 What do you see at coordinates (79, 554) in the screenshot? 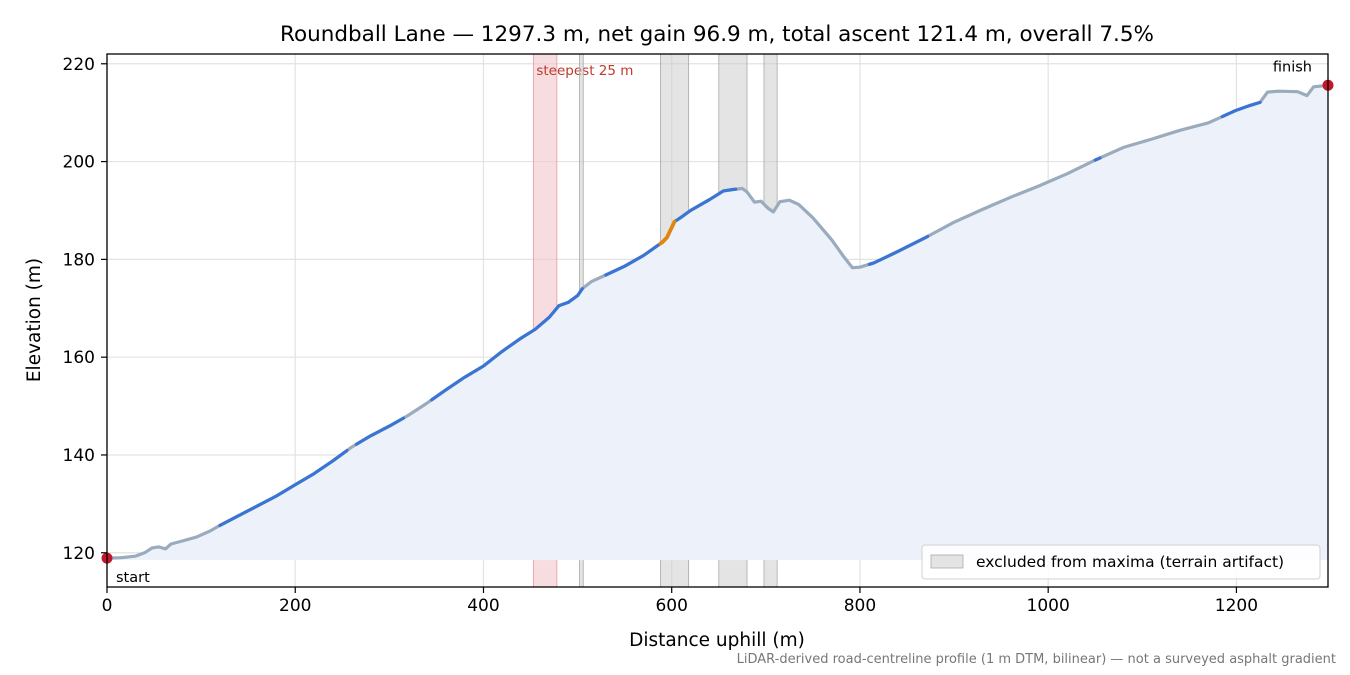
I see `y-tick-label: 120` at bounding box center [79, 554].